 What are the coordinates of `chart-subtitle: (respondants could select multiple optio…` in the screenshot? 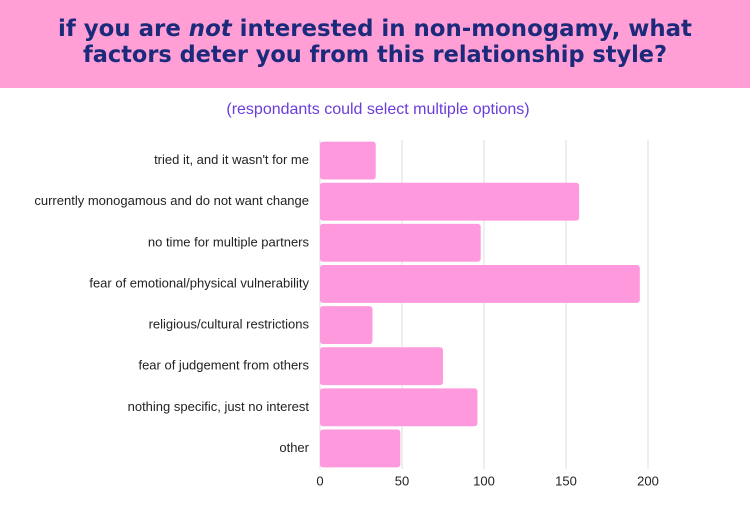 It's located at (377, 109).